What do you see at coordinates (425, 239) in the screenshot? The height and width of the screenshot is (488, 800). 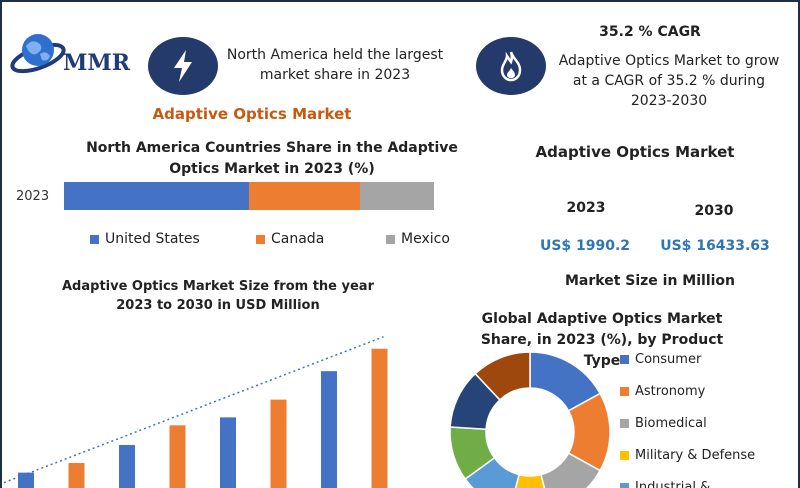 I see `legend-label: Mexico` at bounding box center [425, 239].